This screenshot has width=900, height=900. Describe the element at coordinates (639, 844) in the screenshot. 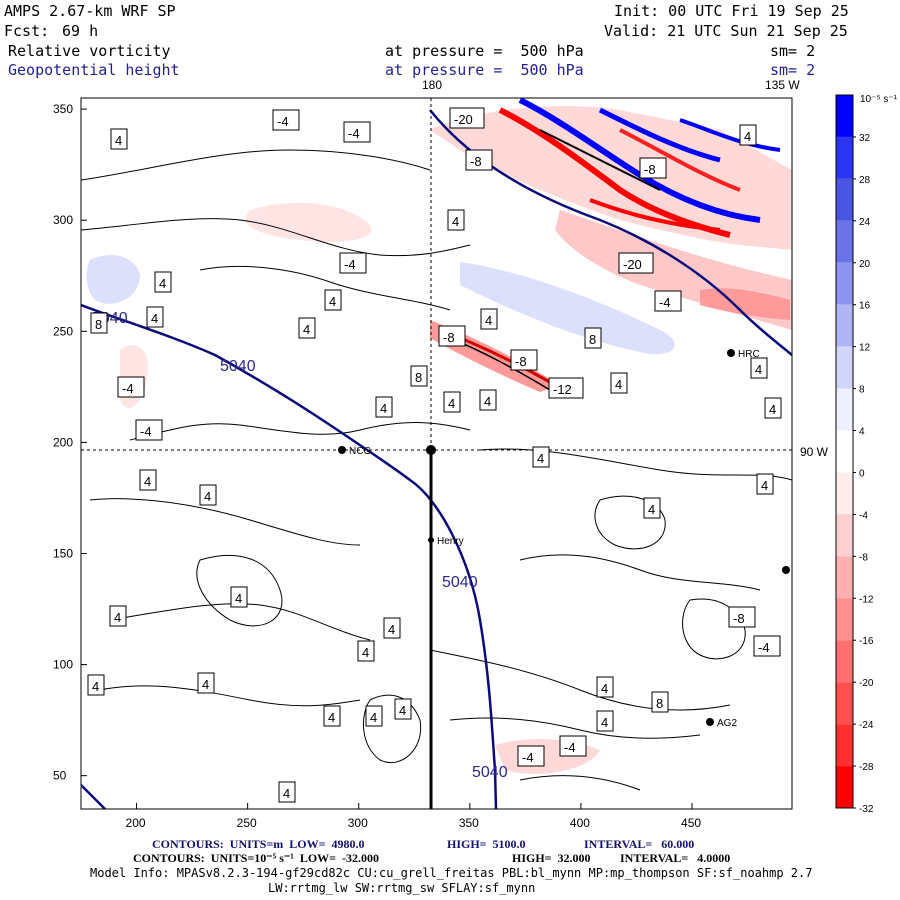

I see `footer-height-interval: INTERVAL= 60.000` at that location.